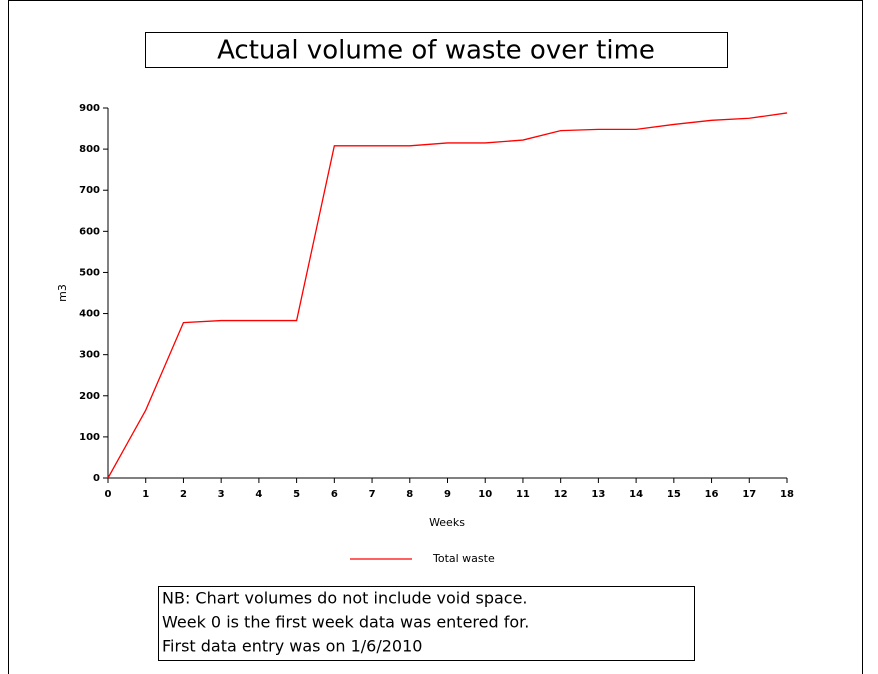  Describe the element at coordinates (89, 355) in the screenshot. I see `y-tick-label: 300` at that location.